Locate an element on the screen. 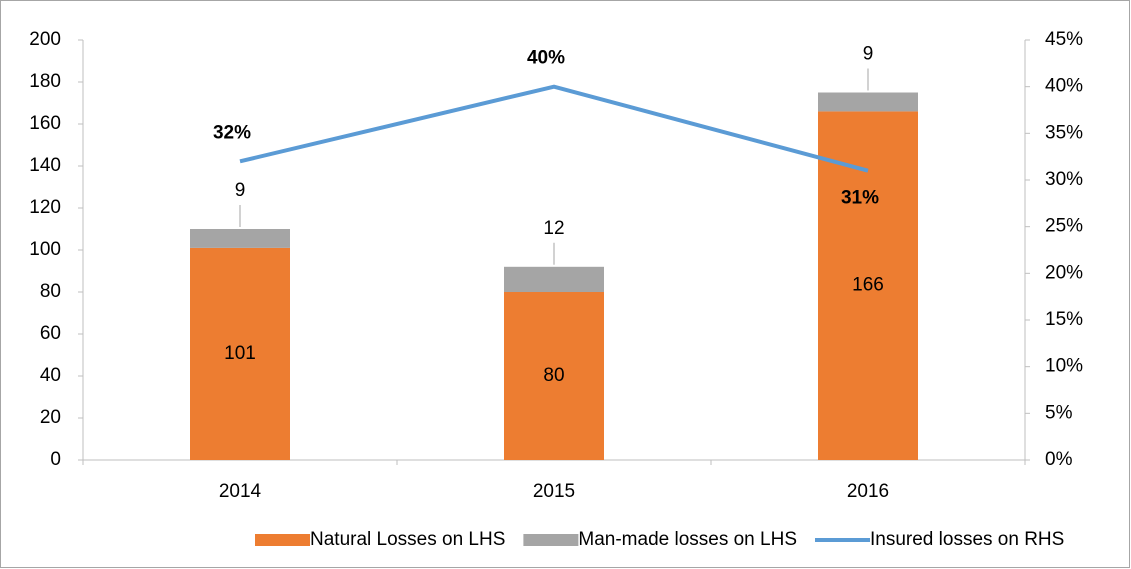 This screenshot has height=569, width=1131. y2-tick-label: 45% is located at coordinates (1064, 39).